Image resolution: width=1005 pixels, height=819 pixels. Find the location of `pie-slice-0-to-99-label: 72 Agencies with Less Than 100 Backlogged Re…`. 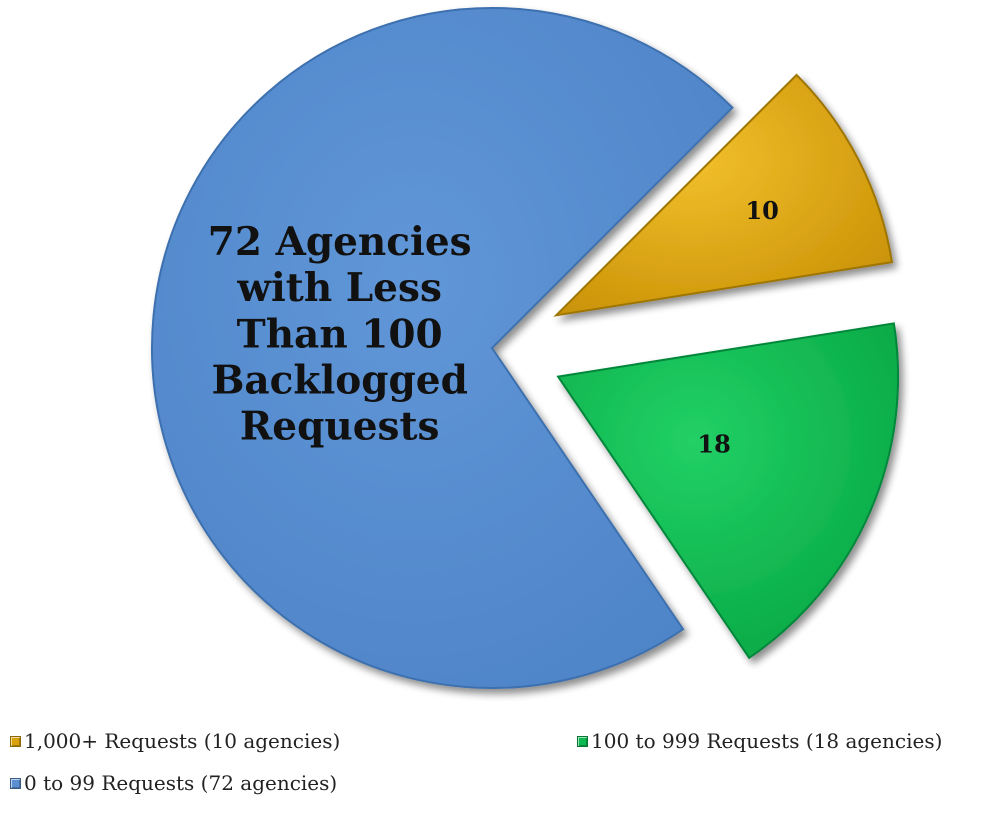

pie-slice-0-to-99-label: 72 Agencies with Less Than 100 Backlogged Re… is located at coordinates (340, 334).